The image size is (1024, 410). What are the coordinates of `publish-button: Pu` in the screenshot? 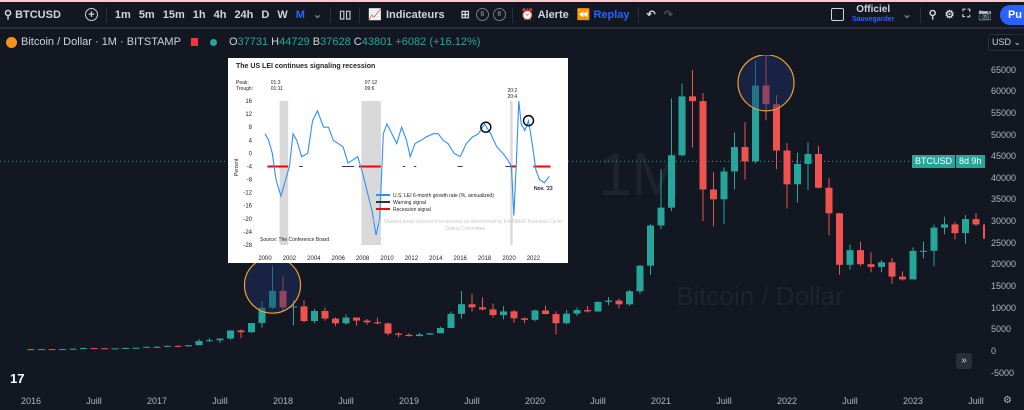 It's located at (1011, 14).